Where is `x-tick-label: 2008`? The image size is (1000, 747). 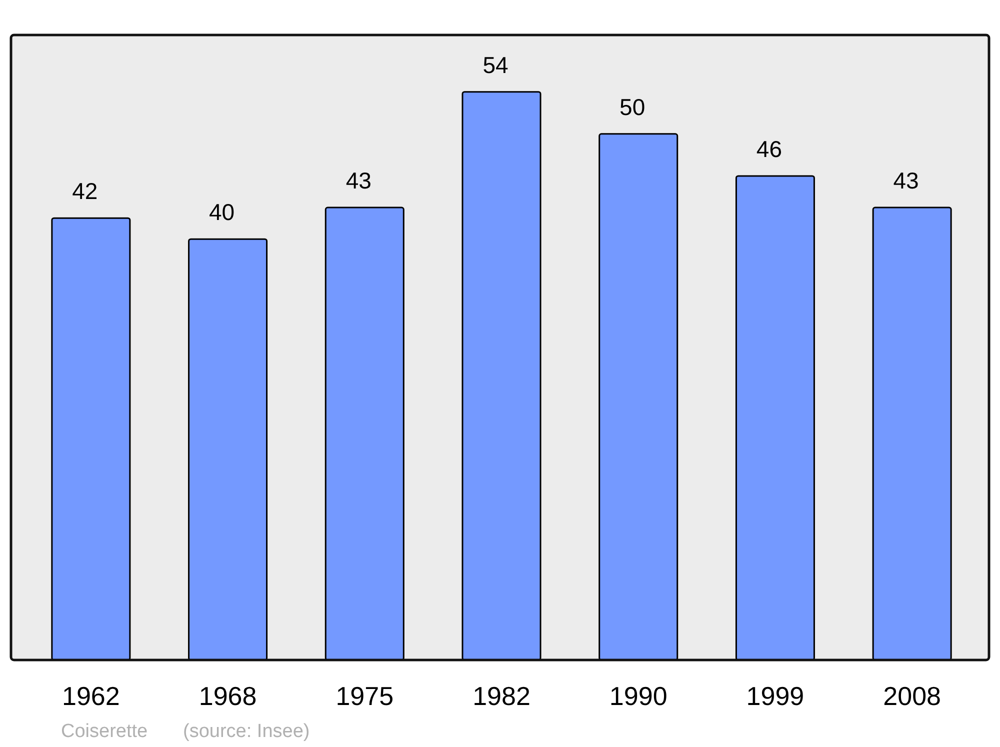 x-tick-label: 2008 is located at coordinates (912, 696).